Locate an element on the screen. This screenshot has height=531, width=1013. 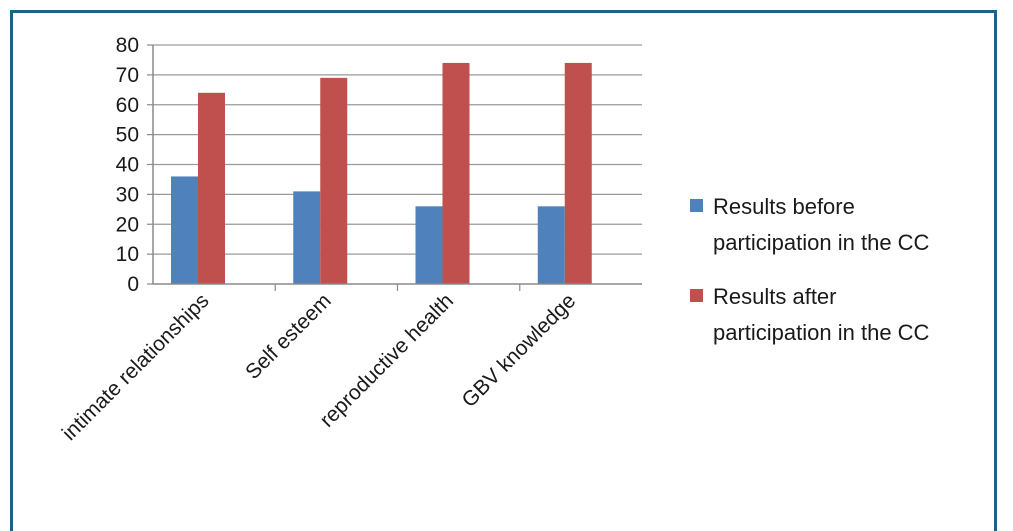
x-category-label: GBV knowledge is located at coordinates (519, 350).